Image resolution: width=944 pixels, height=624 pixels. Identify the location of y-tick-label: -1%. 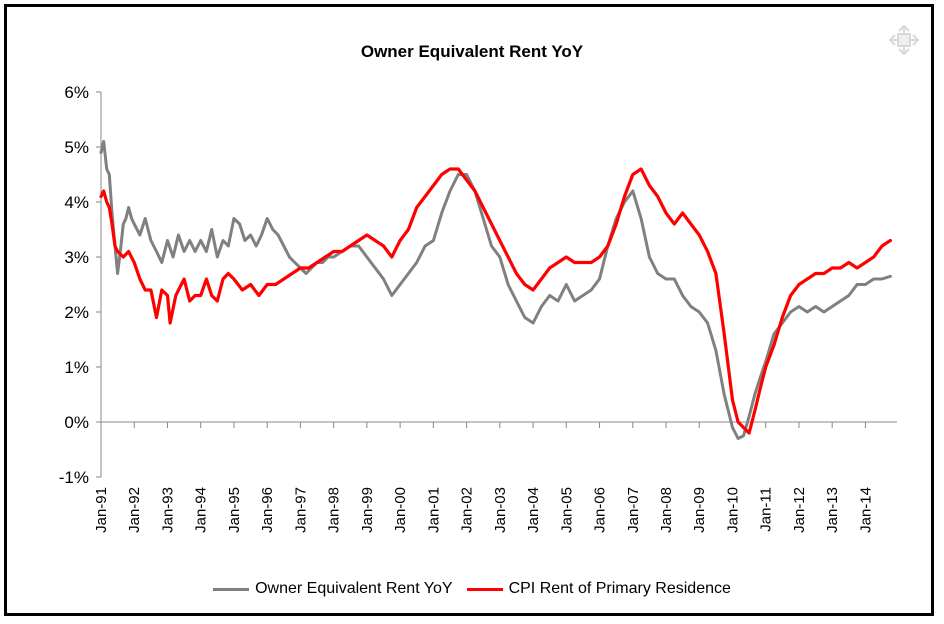
(74, 477).